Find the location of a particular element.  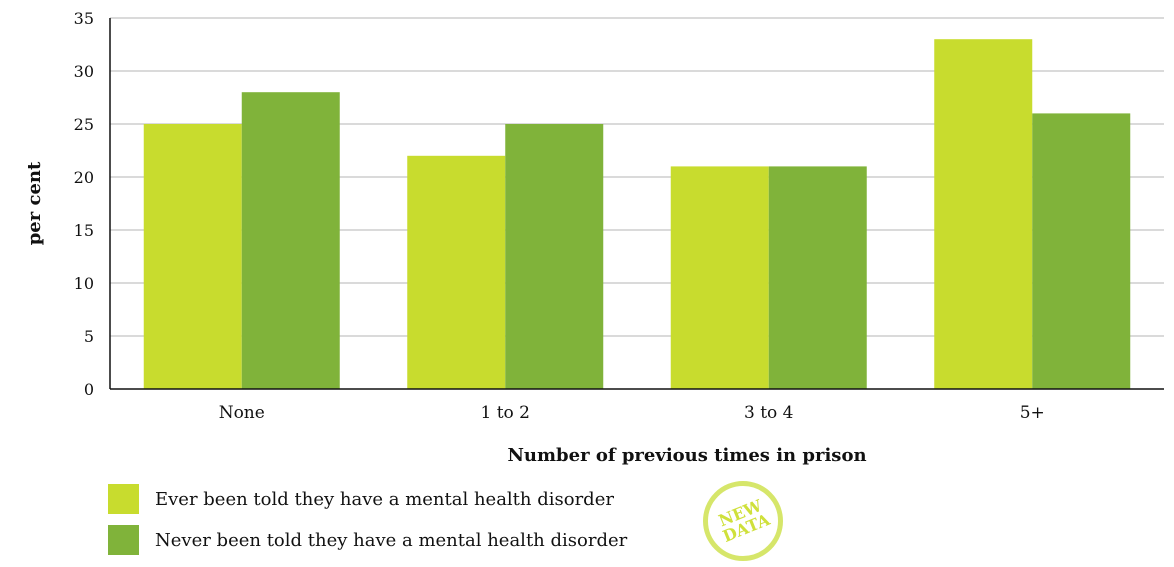

y-tick-label: 25 is located at coordinates (84, 124).